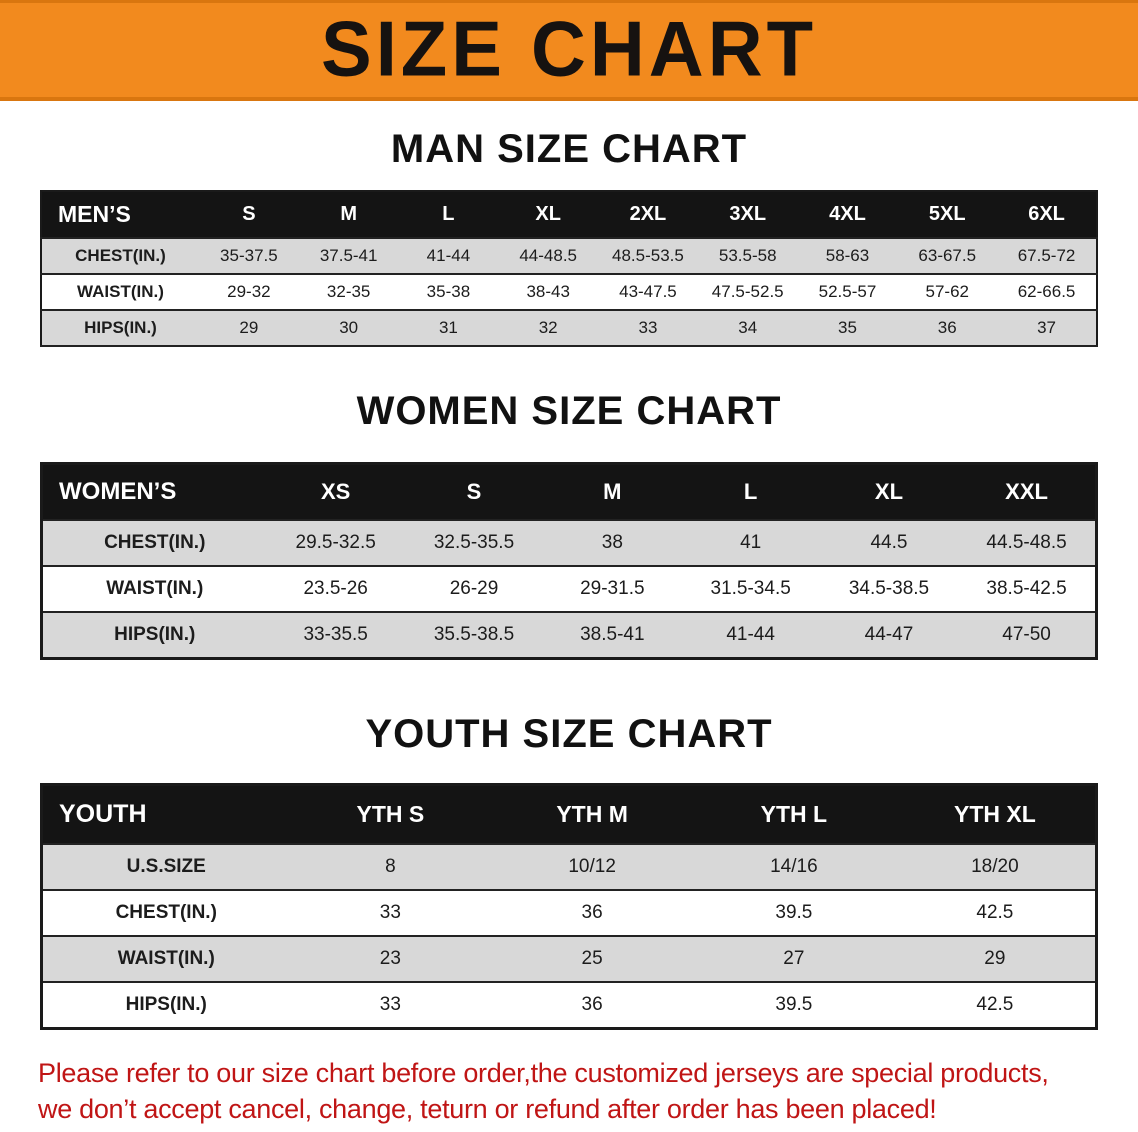  I want to click on size-value-cell: 35.5-38.5, so click(474, 634).